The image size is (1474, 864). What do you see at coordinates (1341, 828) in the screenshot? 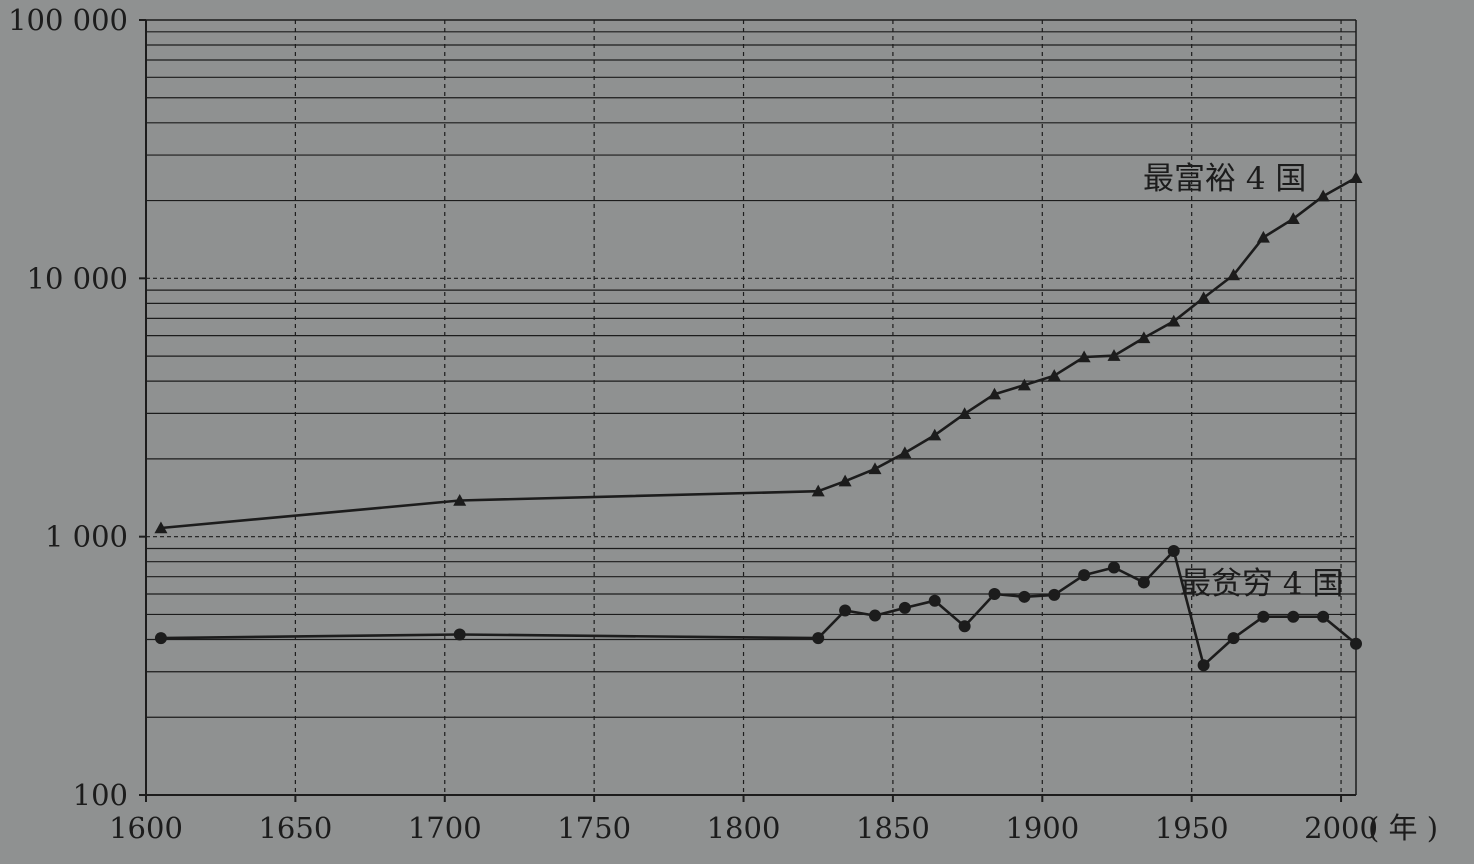
I see `x-tick-label: 2000` at bounding box center [1341, 828].